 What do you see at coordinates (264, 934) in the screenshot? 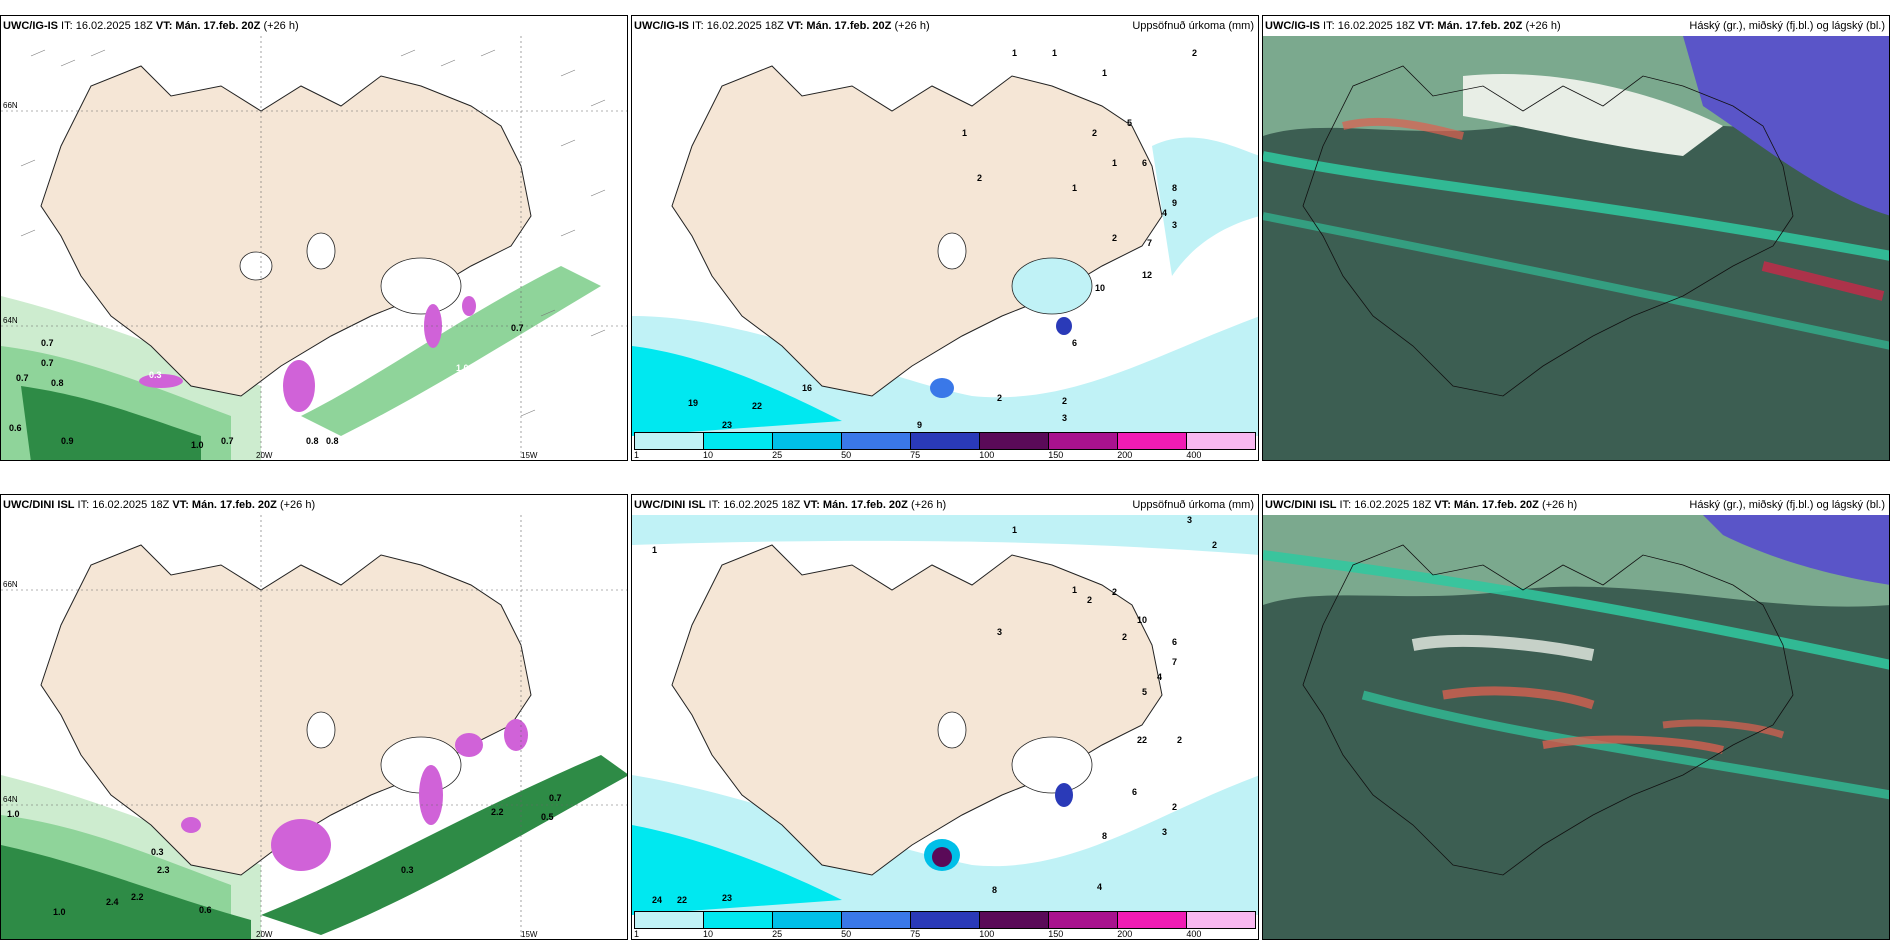
I see `lon-label: 20W` at bounding box center [264, 934].